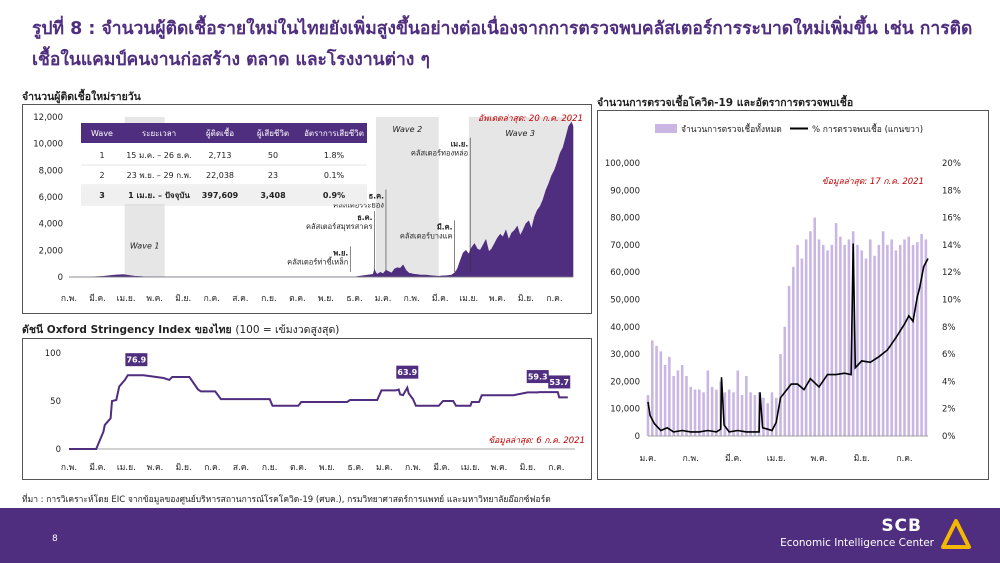 This screenshot has height=563, width=1000. I want to click on y-tick-label: 100,000, so click(622, 164).